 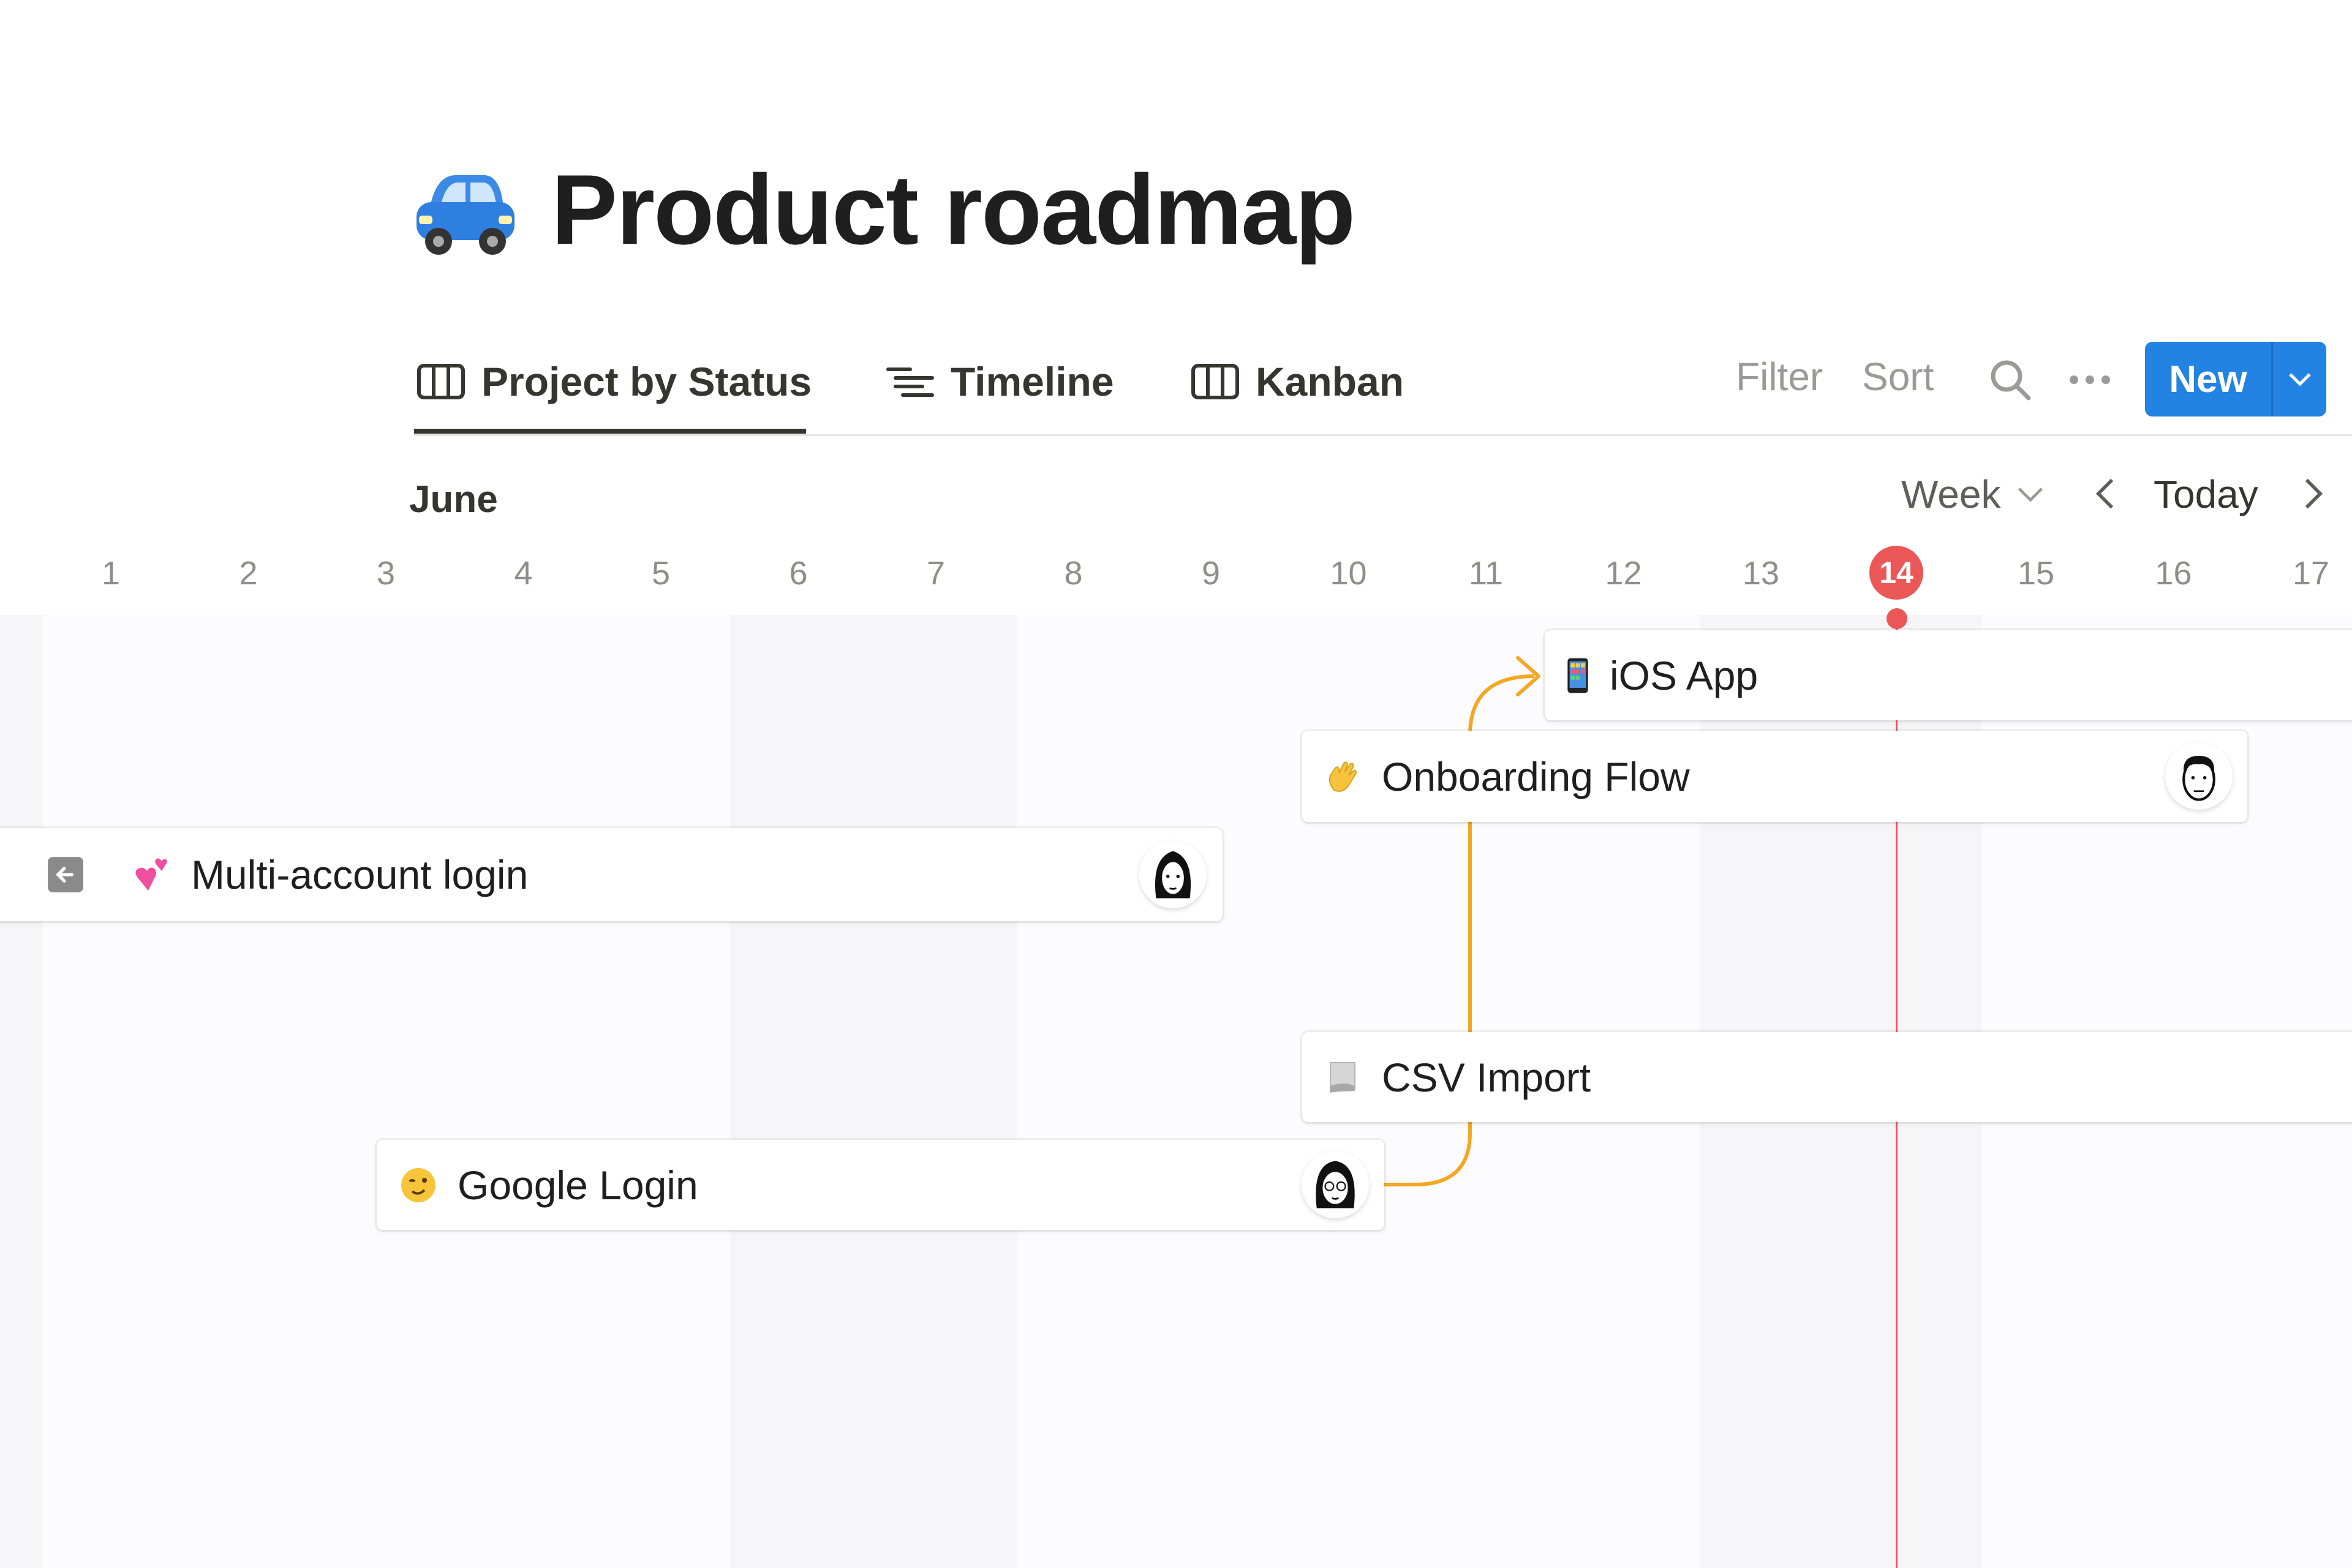 I want to click on day-label: 15, so click(x=2036, y=574).